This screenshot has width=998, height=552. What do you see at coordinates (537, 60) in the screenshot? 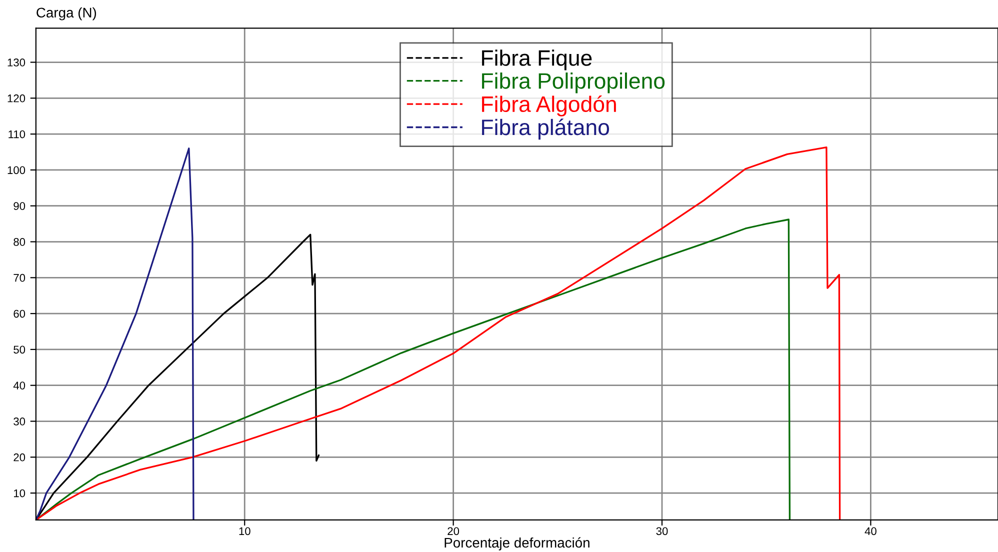
I see `legend-label: Fibra Fique` at bounding box center [537, 60].